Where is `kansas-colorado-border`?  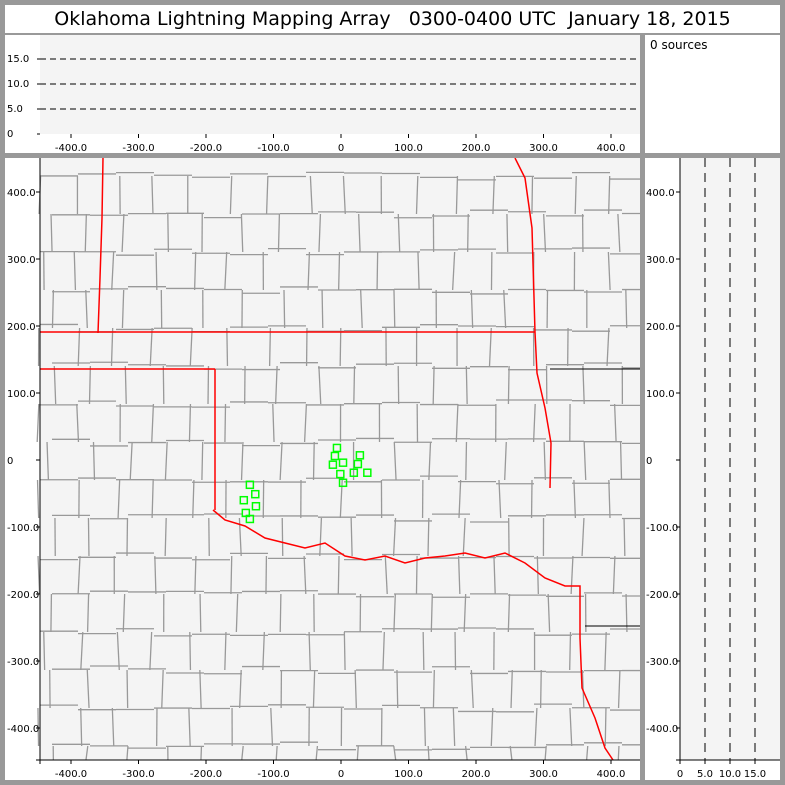 kansas-colorado-border is located at coordinates (100, 245).